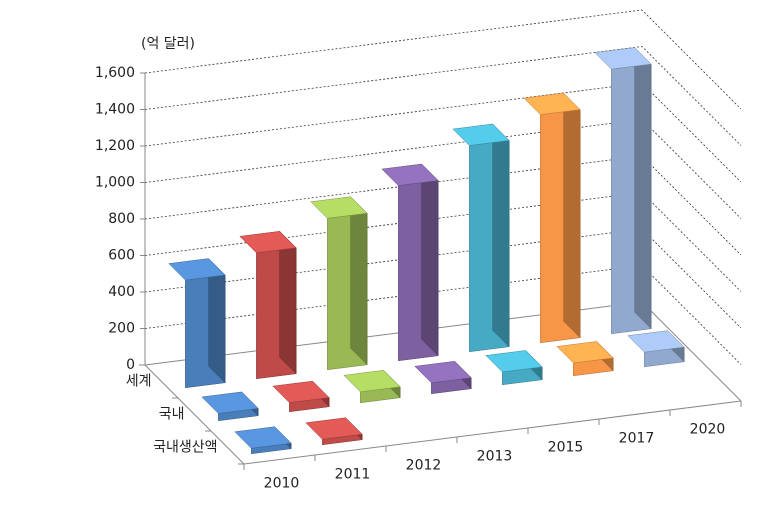 This screenshot has height=517, width=772. Describe the element at coordinates (566, 448) in the screenshot. I see `x-tick-label: 2015` at that location.